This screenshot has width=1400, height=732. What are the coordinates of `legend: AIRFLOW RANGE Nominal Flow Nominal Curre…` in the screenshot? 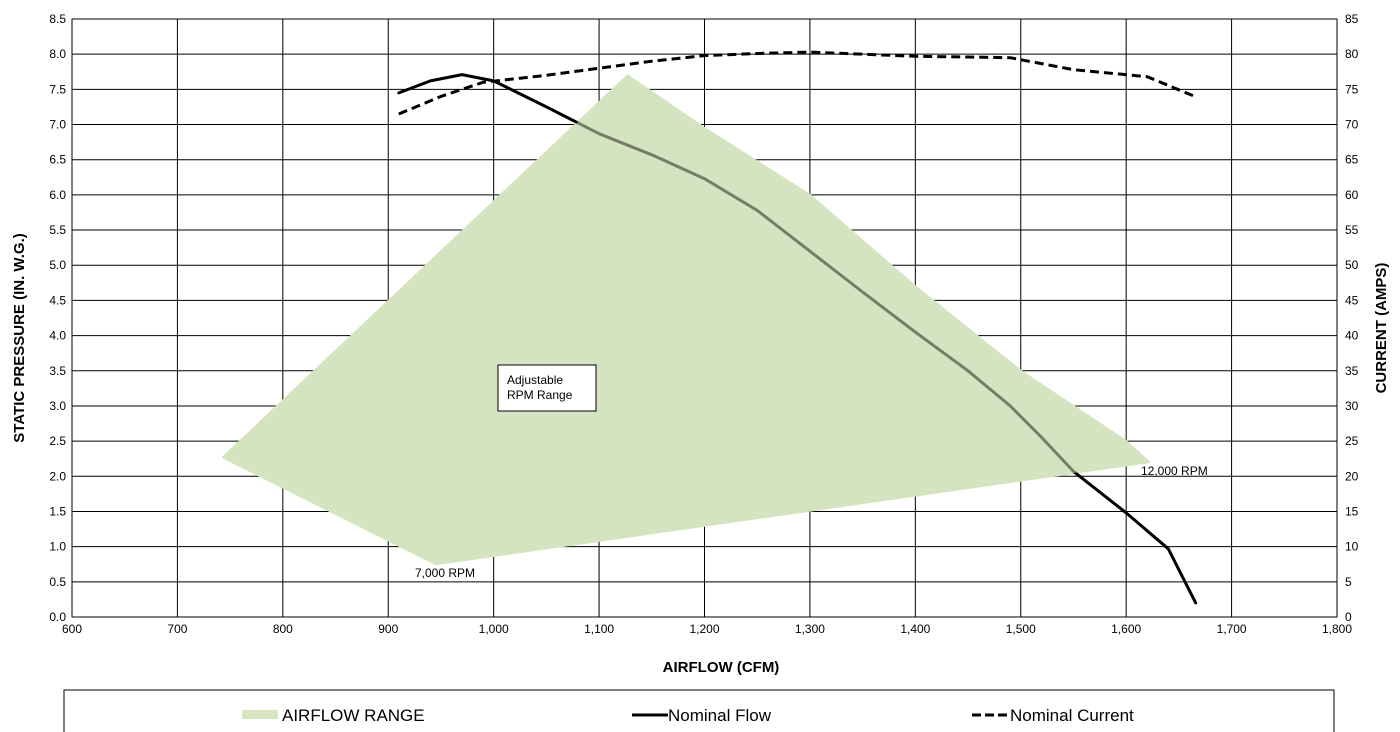 It's located at (699, 710).